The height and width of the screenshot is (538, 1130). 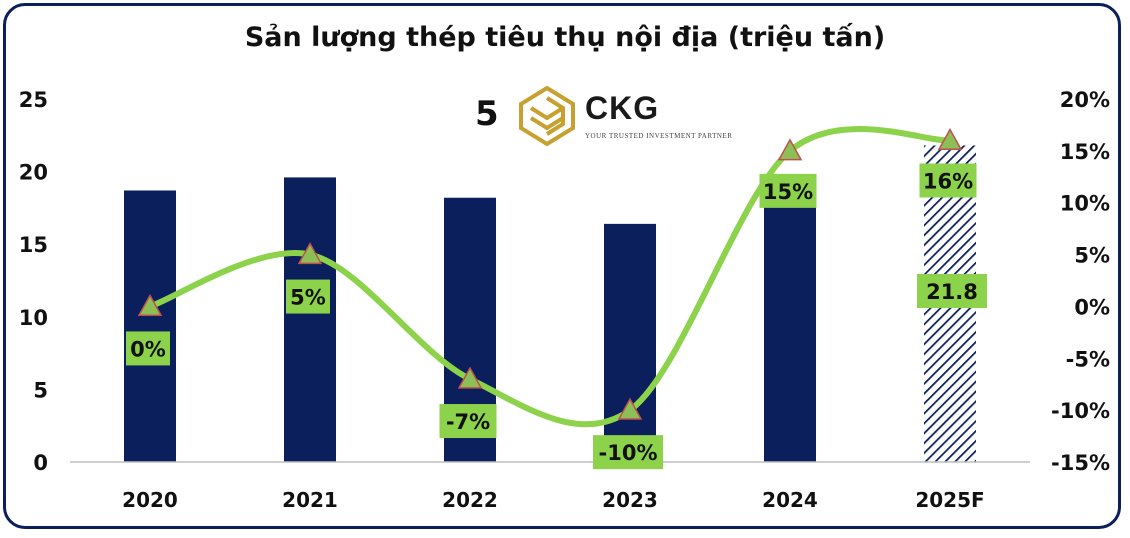 What do you see at coordinates (470, 377) in the screenshot?
I see `line-marker-2022` at bounding box center [470, 377].